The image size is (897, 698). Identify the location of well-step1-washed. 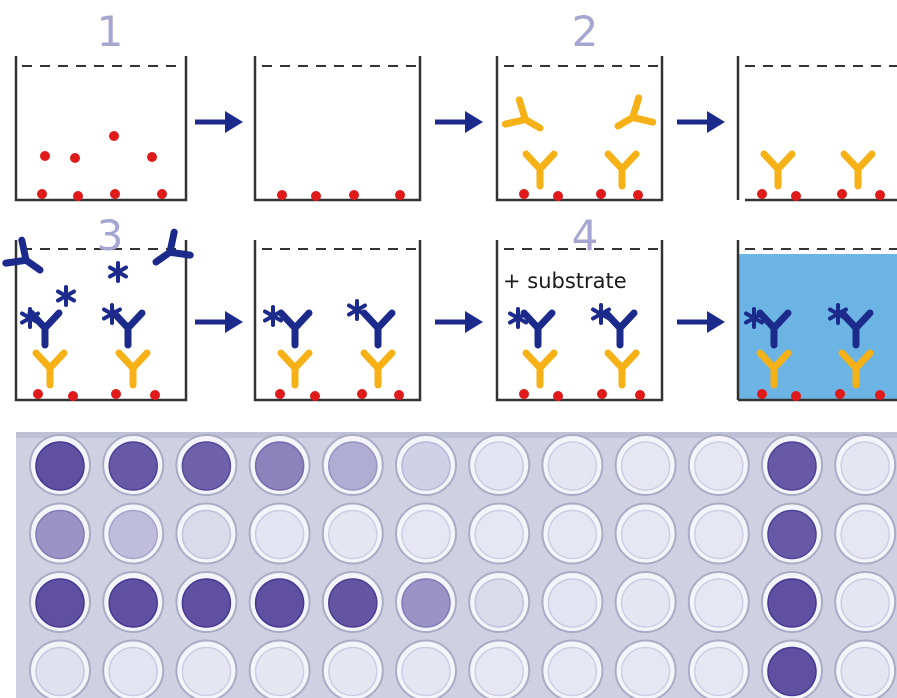
(337, 129).